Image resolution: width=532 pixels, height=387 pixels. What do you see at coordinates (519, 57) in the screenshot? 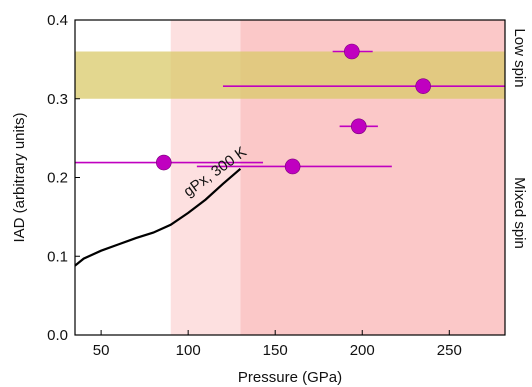
I see `low-spin-label: Low spin` at bounding box center [519, 57].